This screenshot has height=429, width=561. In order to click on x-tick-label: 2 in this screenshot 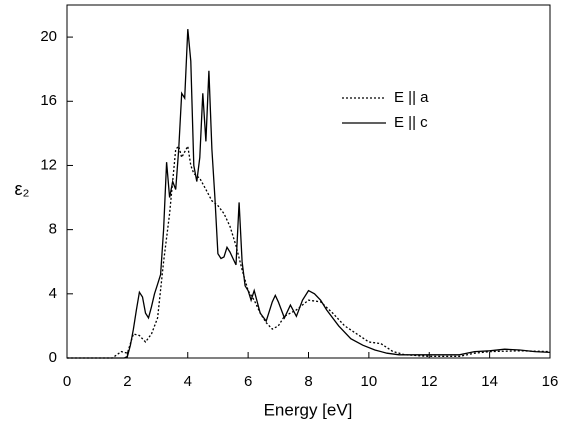, I will do `click(127, 381)`.